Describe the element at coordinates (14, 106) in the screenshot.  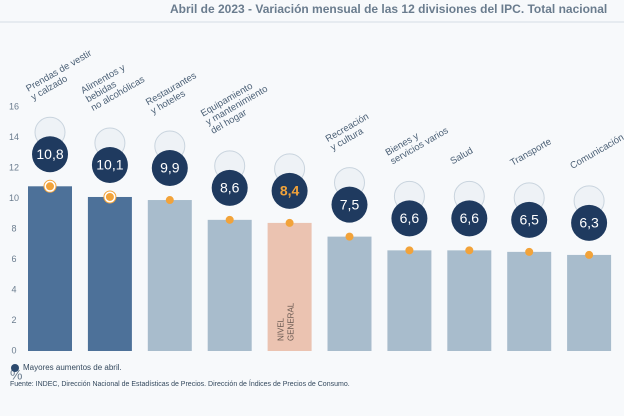
I see `y-tick-label: 16` at that location.